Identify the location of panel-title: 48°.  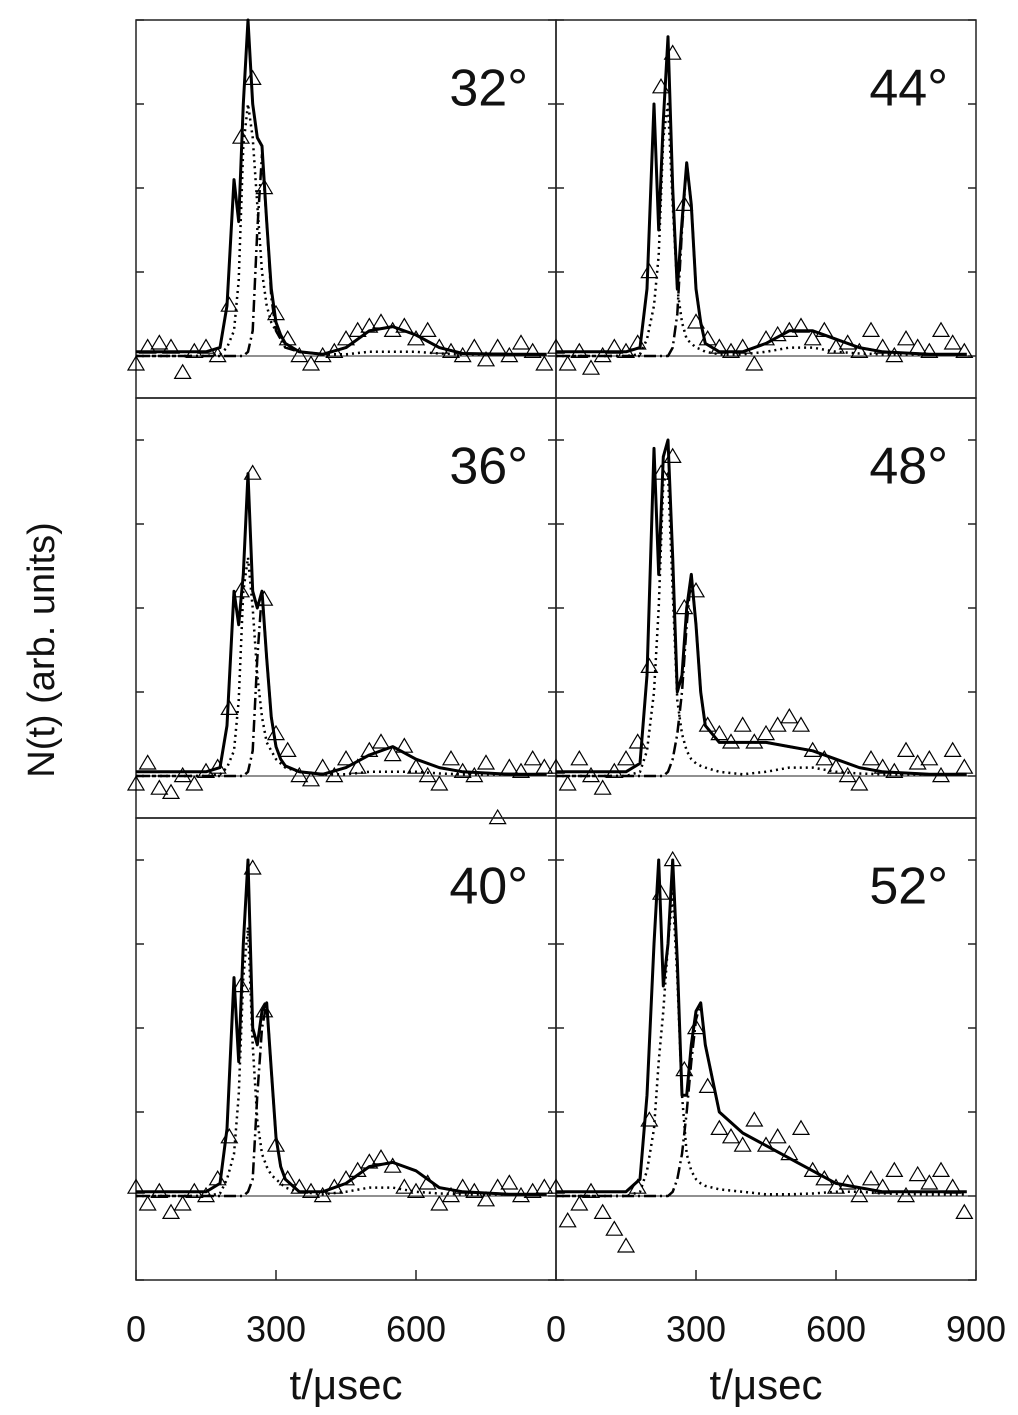
(908, 467).